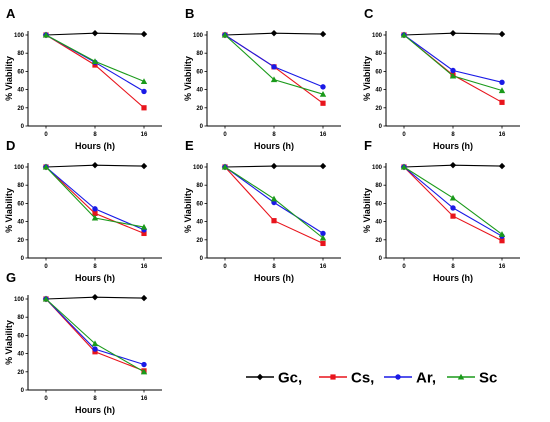 The height and width of the screenshot is (422, 550). Describe the element at coordinates (461, 376) in the screenshot. I see `legend-marker-triangle` at that location.